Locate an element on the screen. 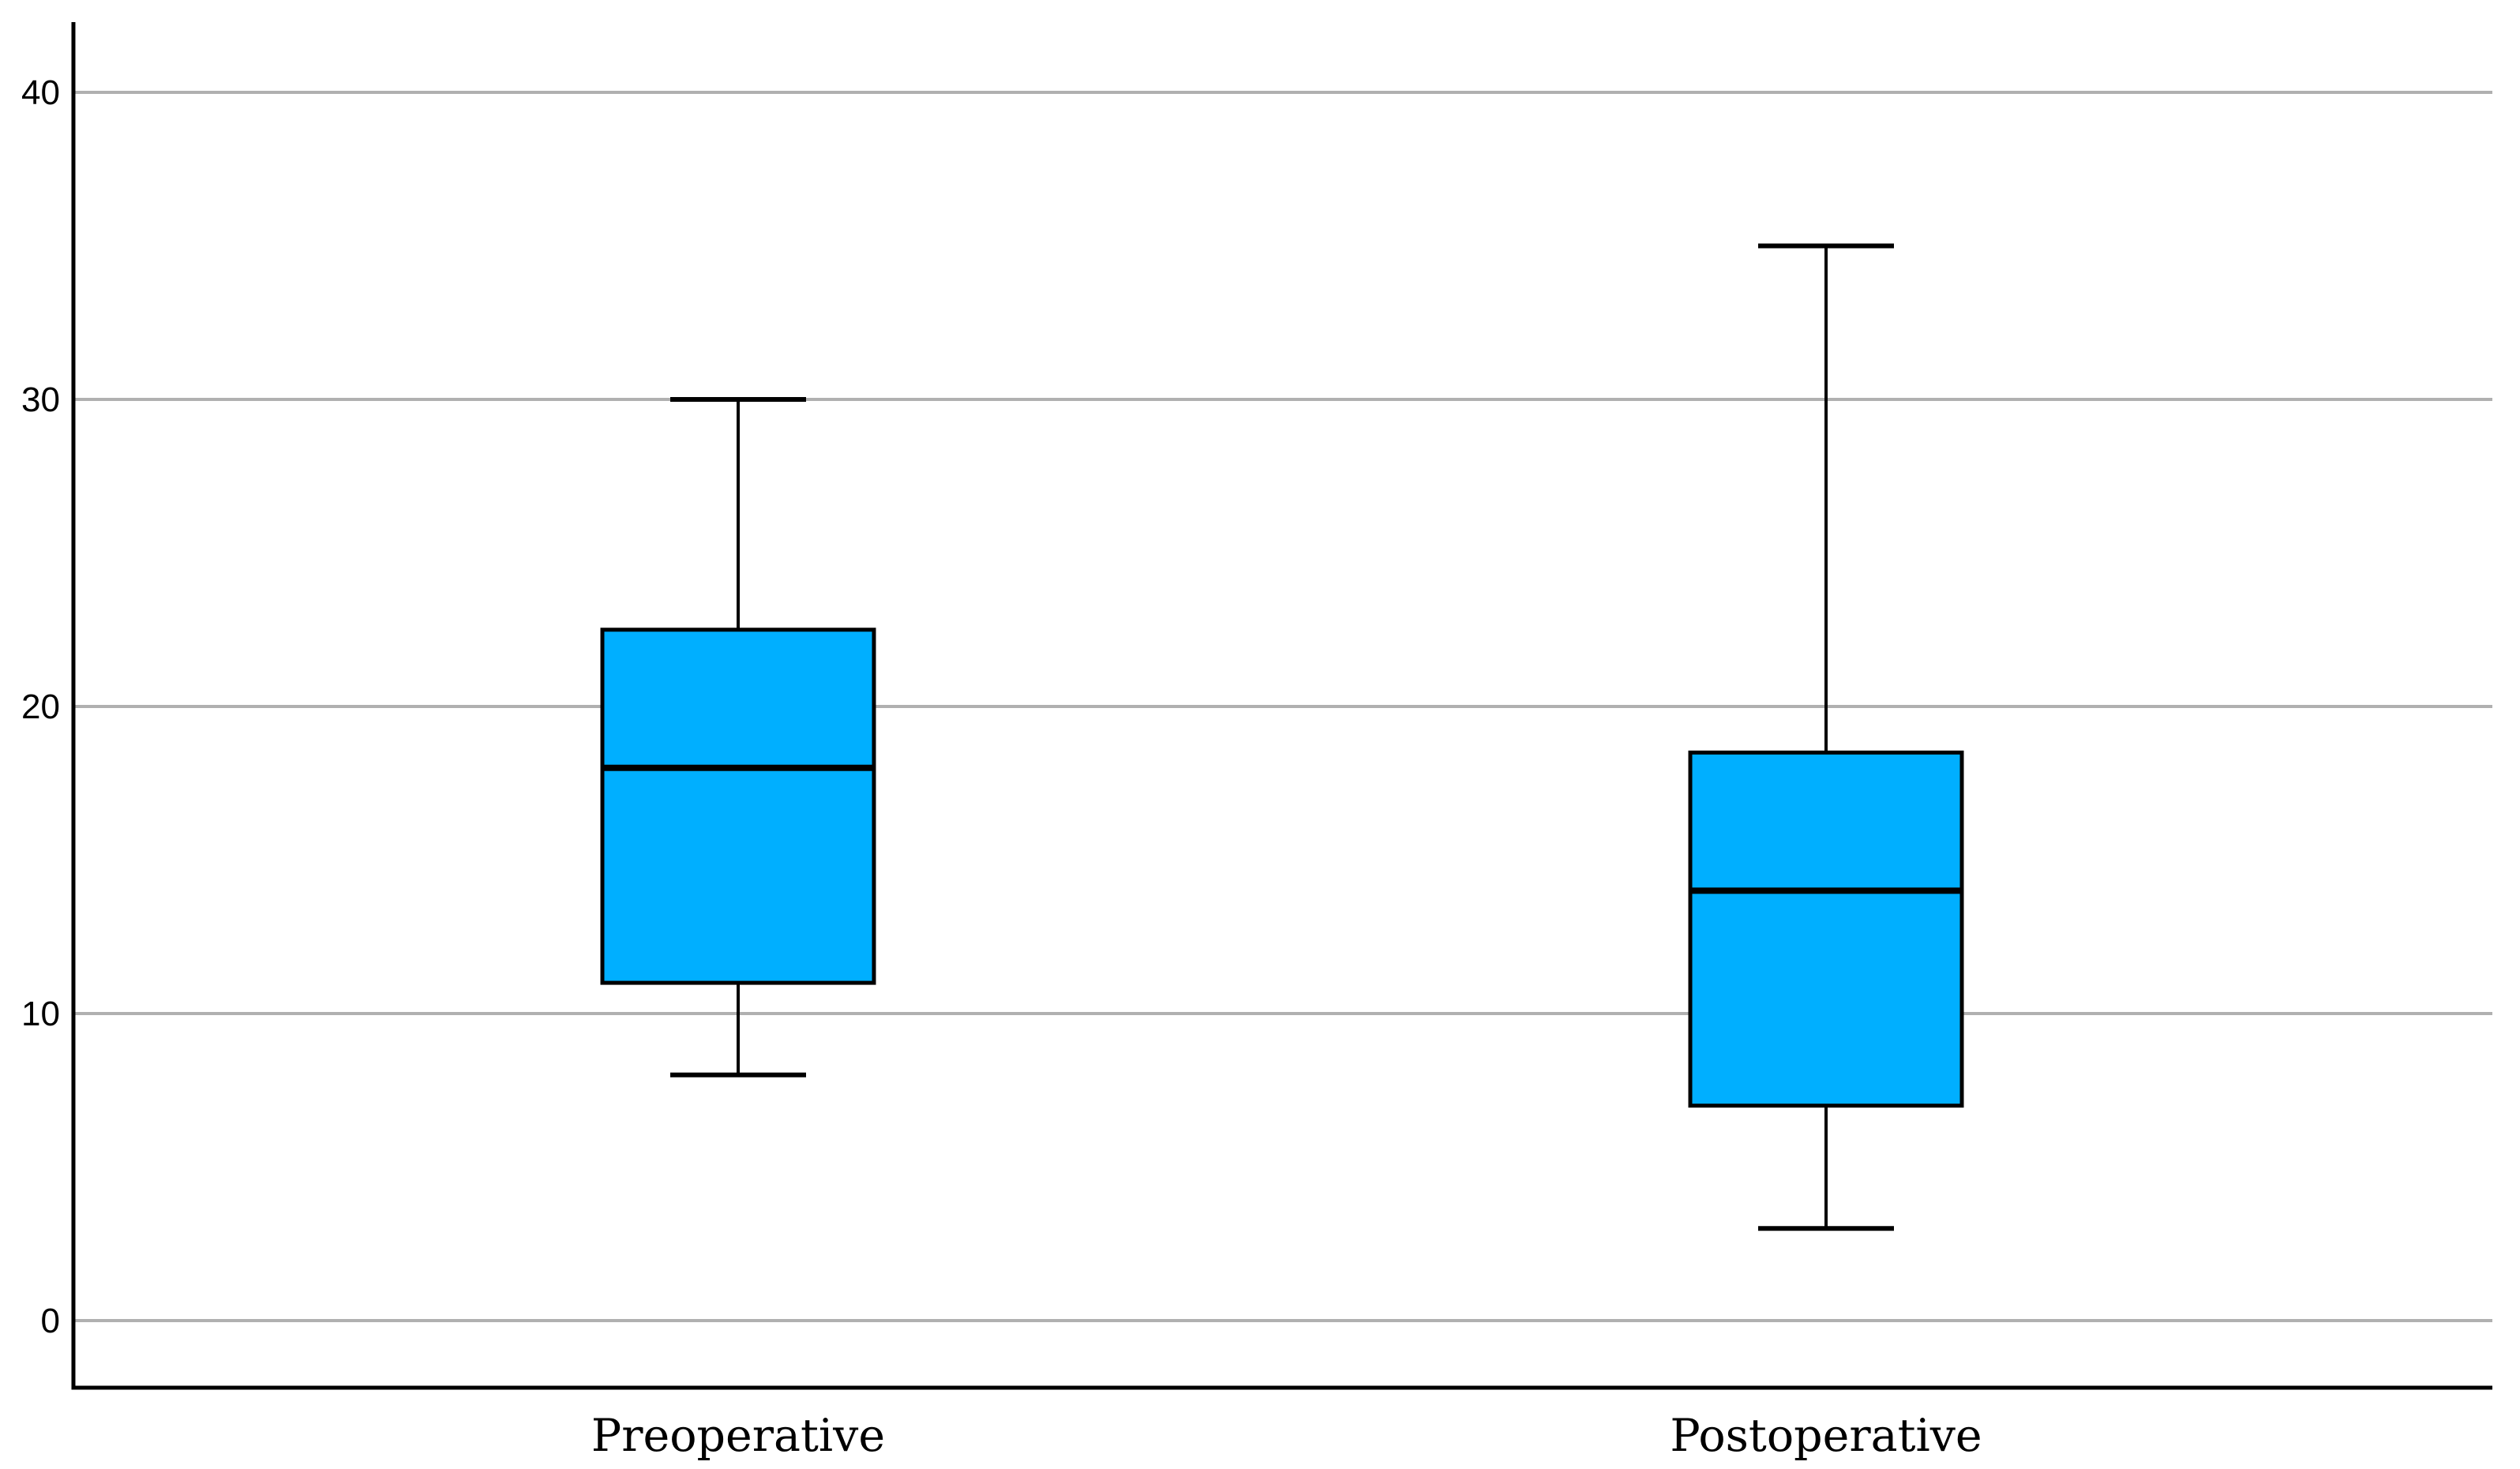 The height and width of the screenshot is (1469, 2520). box-preoperative is located at coordinates (738, 806).